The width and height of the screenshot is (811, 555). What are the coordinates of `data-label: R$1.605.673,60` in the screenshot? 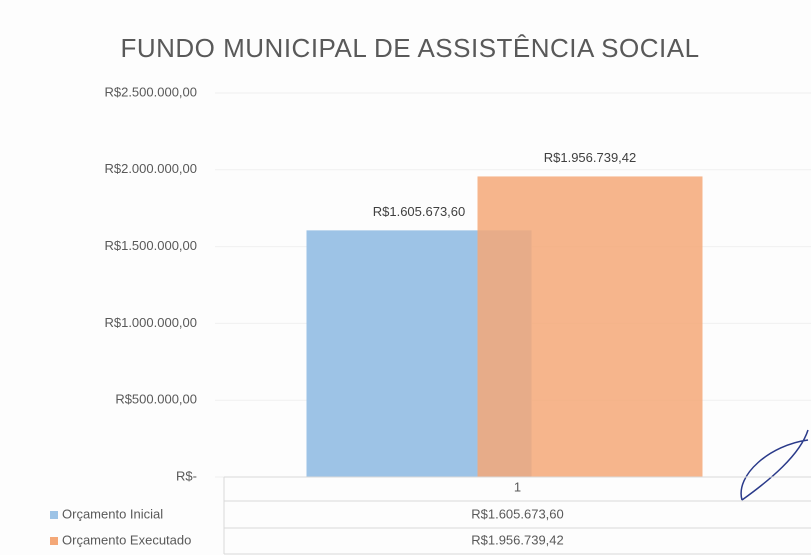 It's located at (419, 211).